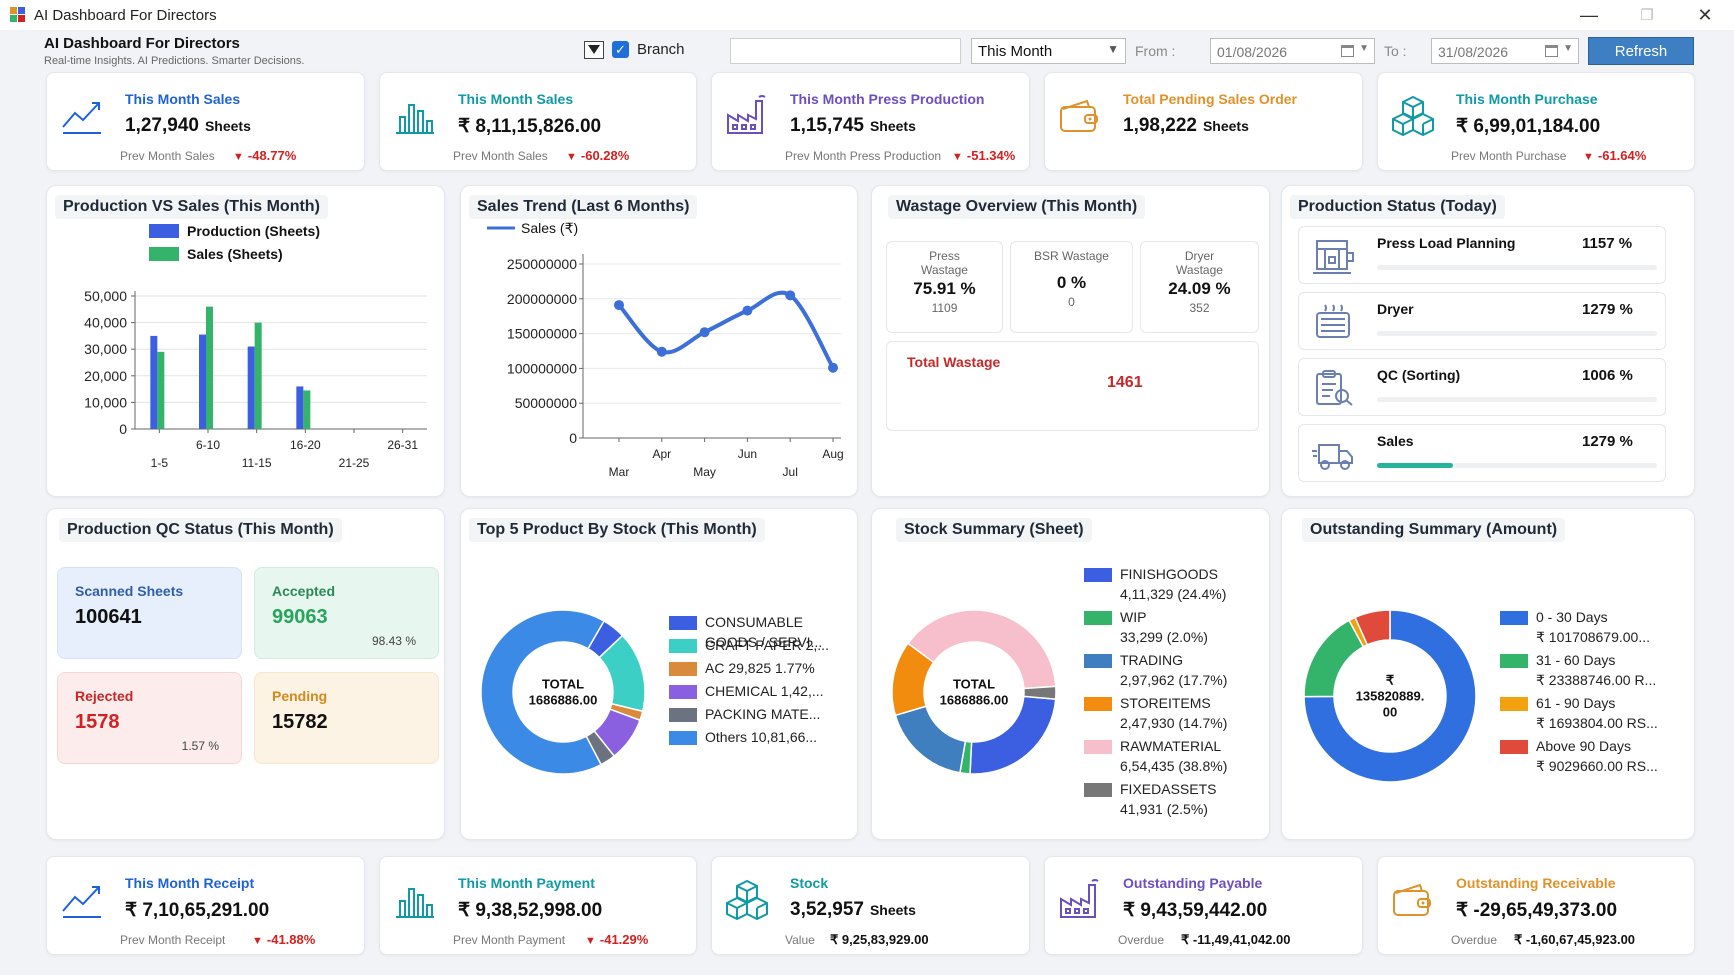 The width and height of the screenshot is (1734, 975). Describe the element at coordinates (1048, 51) in the screenshot. I see `period-select: This Month ▼` at that location.